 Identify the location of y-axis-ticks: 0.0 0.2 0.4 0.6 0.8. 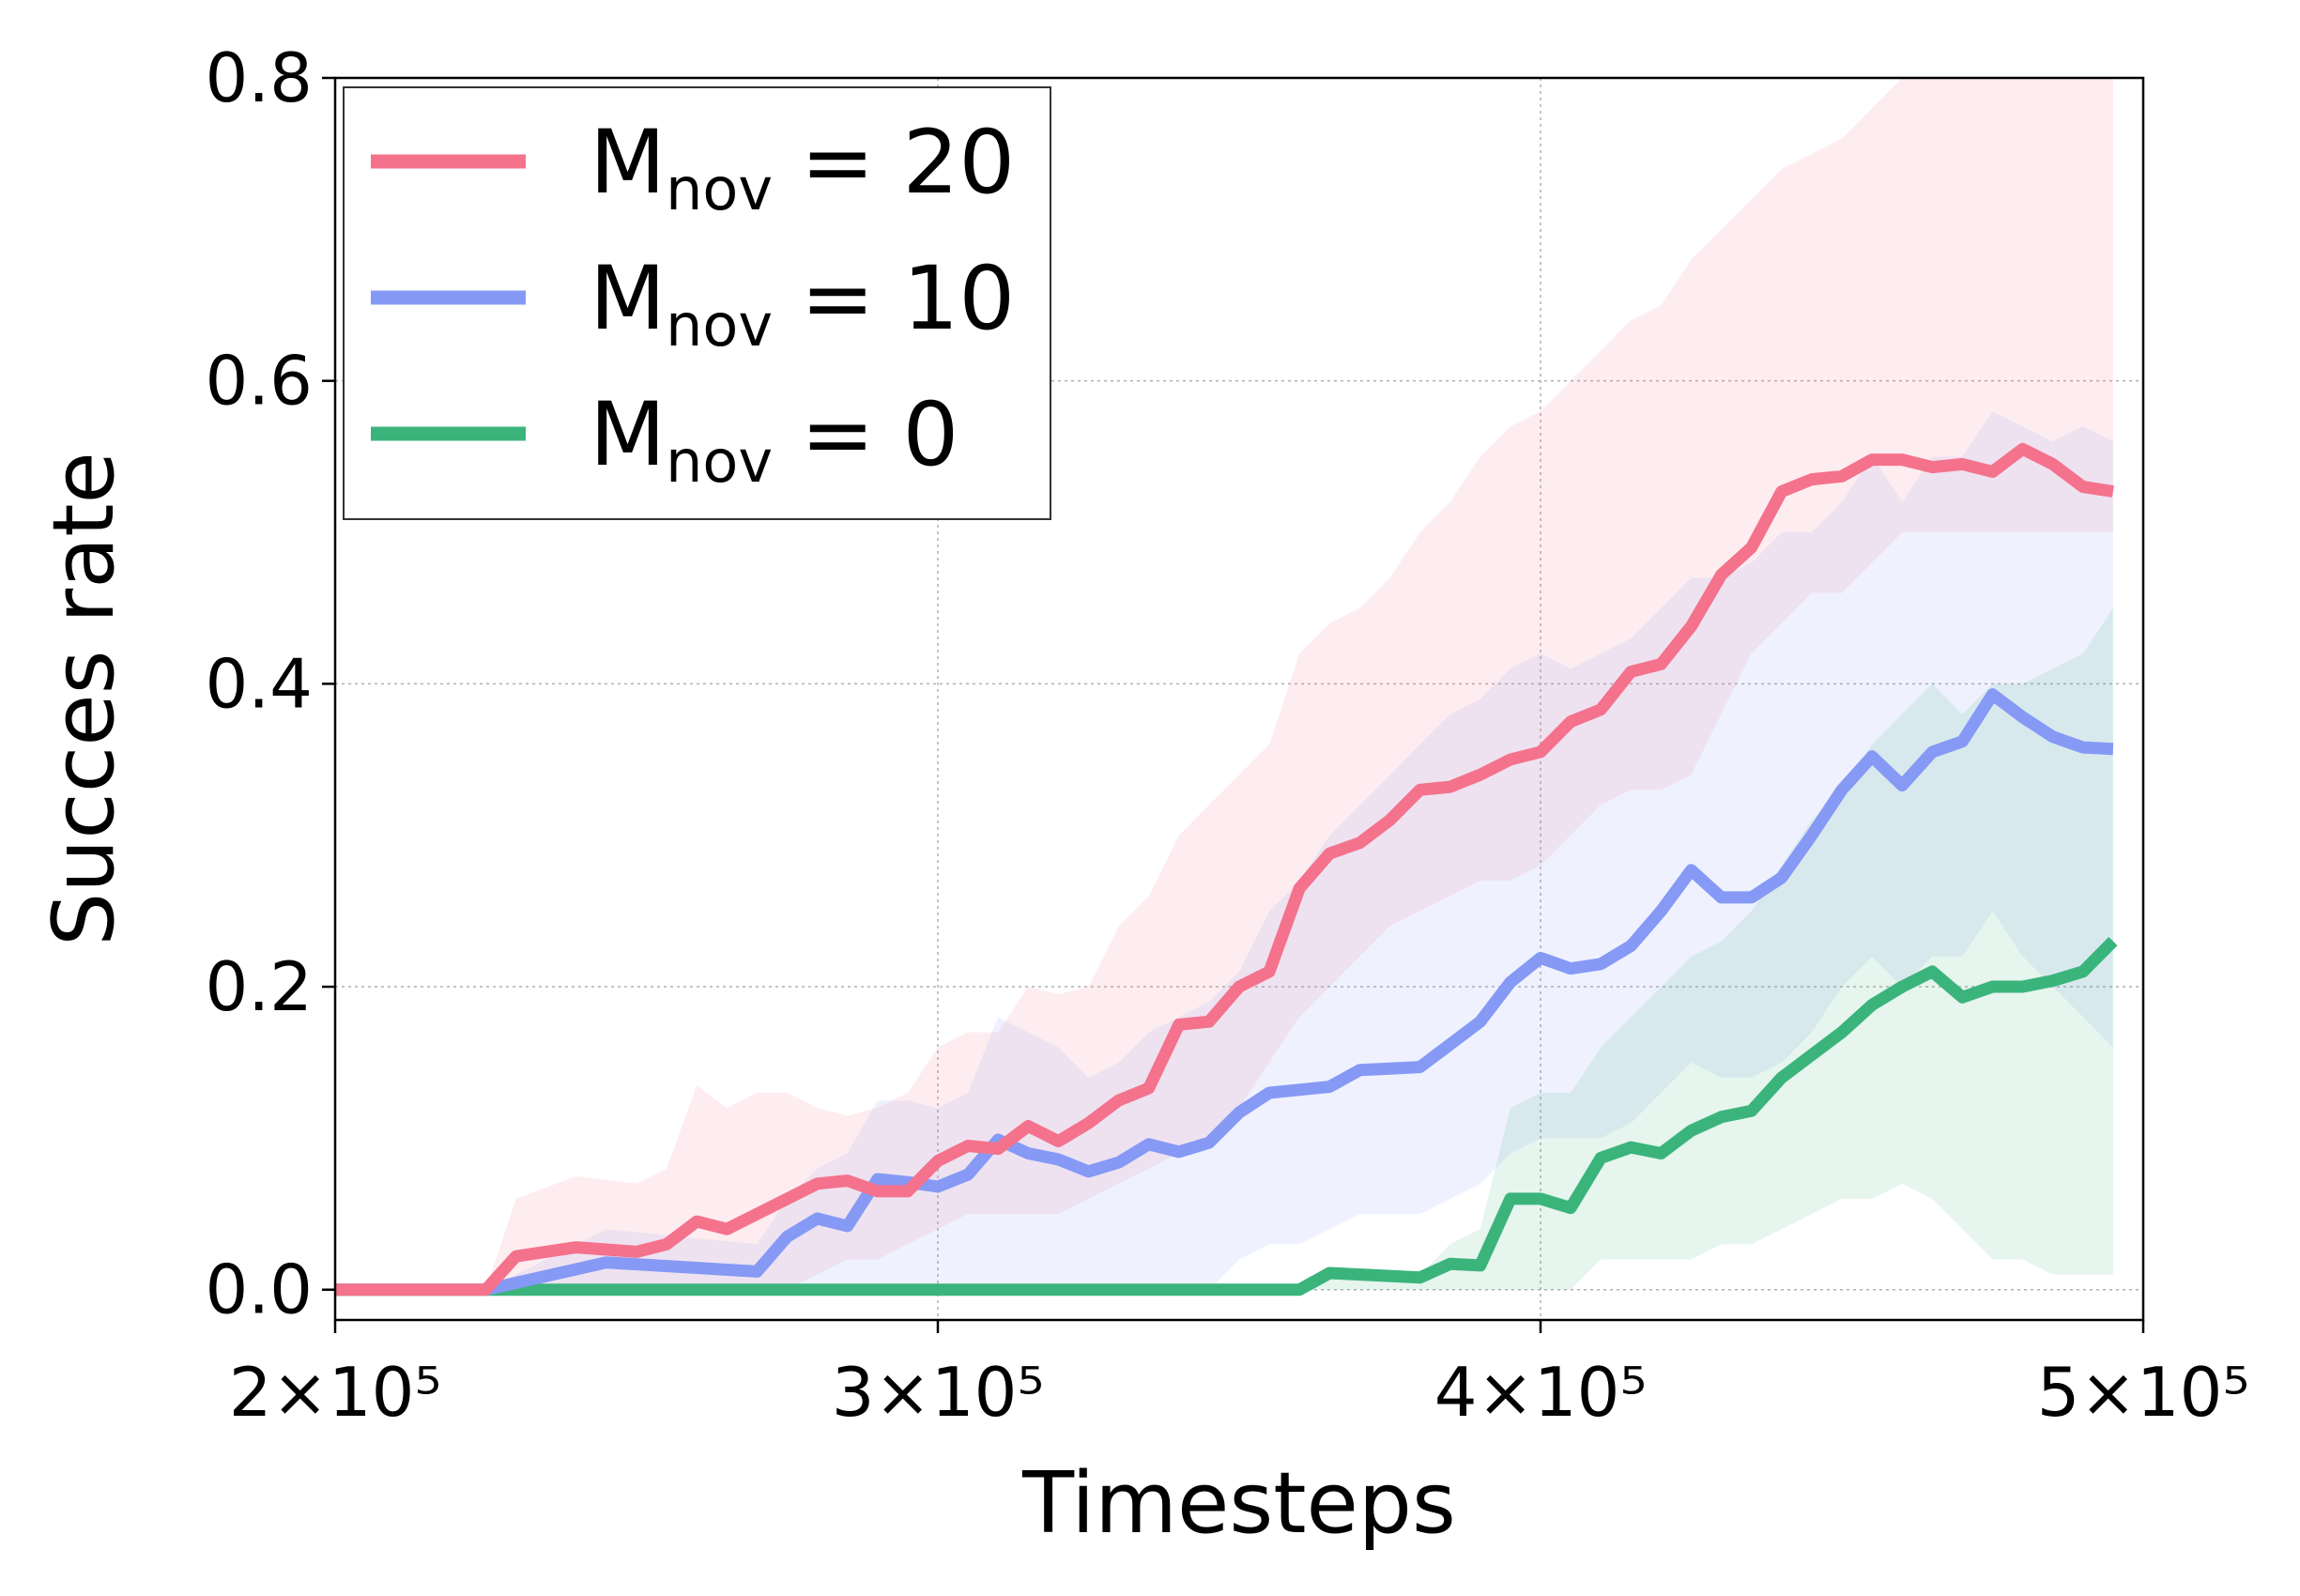
(270, 684).